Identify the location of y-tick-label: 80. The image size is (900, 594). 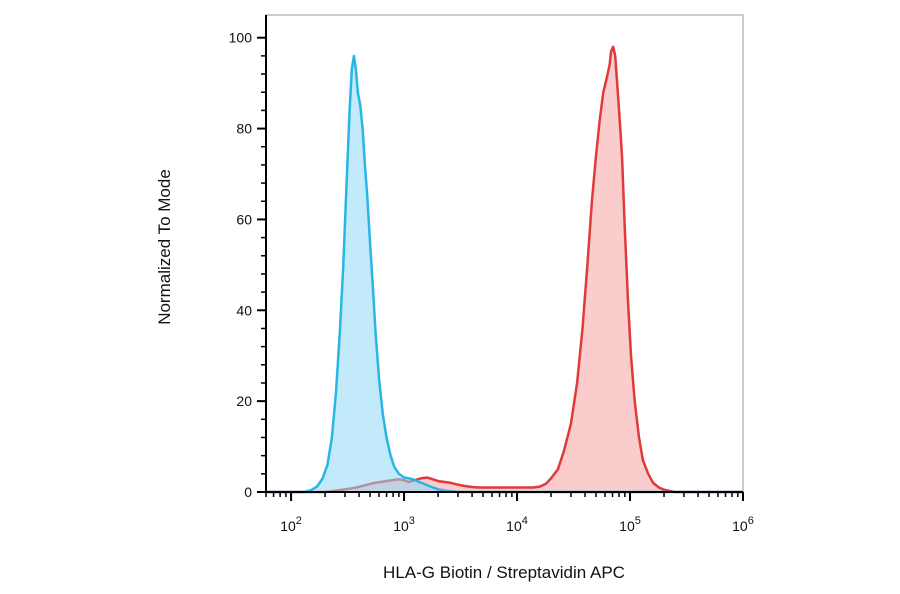
(244, 129).